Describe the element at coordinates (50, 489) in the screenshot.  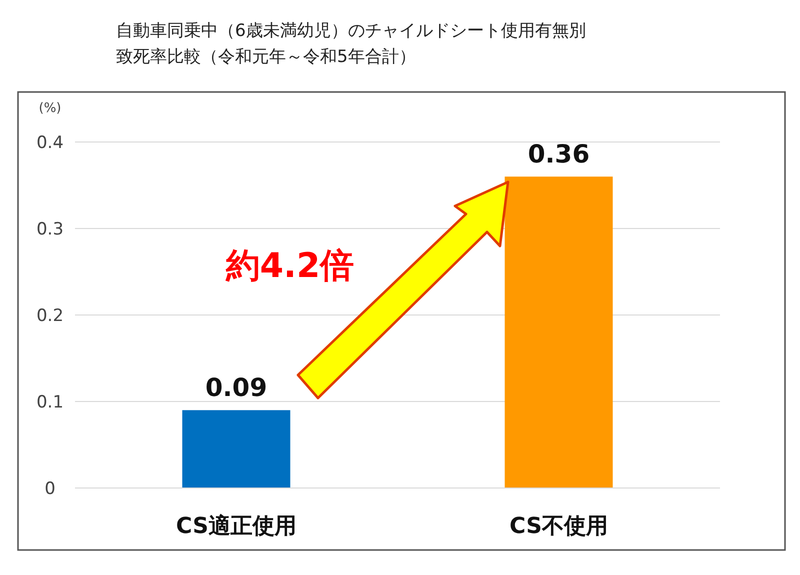
I see `y-tick-label: 0` at that location.